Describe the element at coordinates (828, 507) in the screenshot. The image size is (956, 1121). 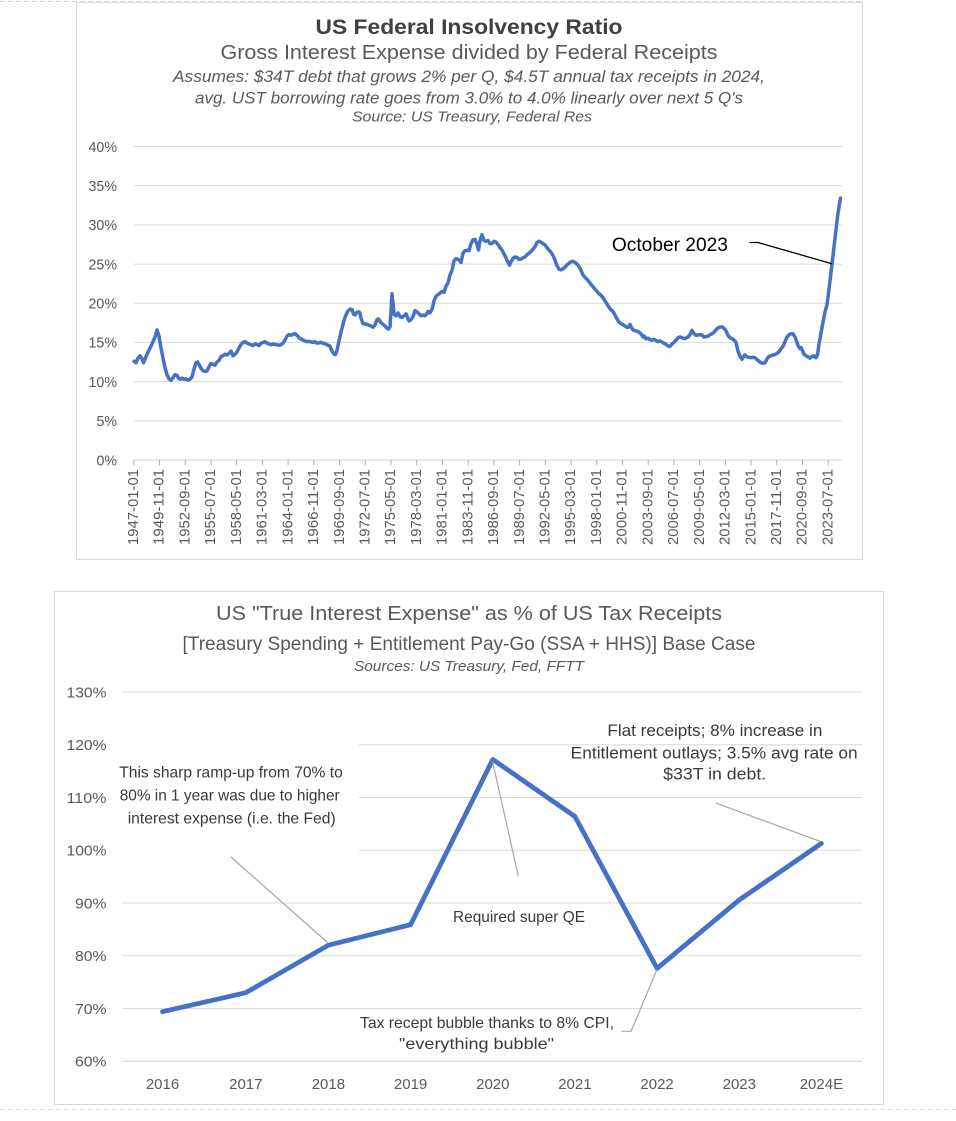
I see `svg-text: 2023-07-01` at that location.